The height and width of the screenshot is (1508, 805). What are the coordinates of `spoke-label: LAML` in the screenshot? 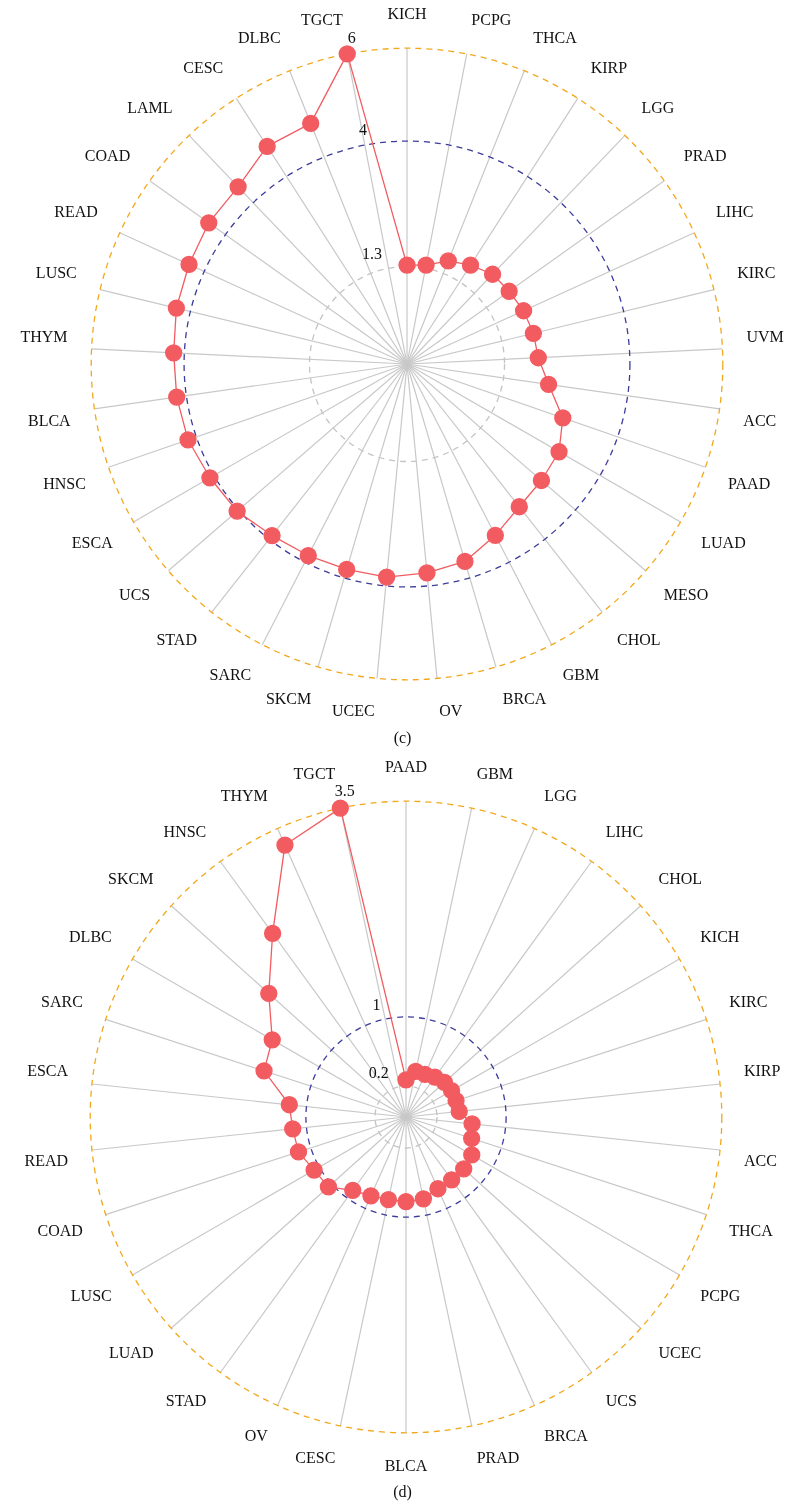 It's located at (150, 107).